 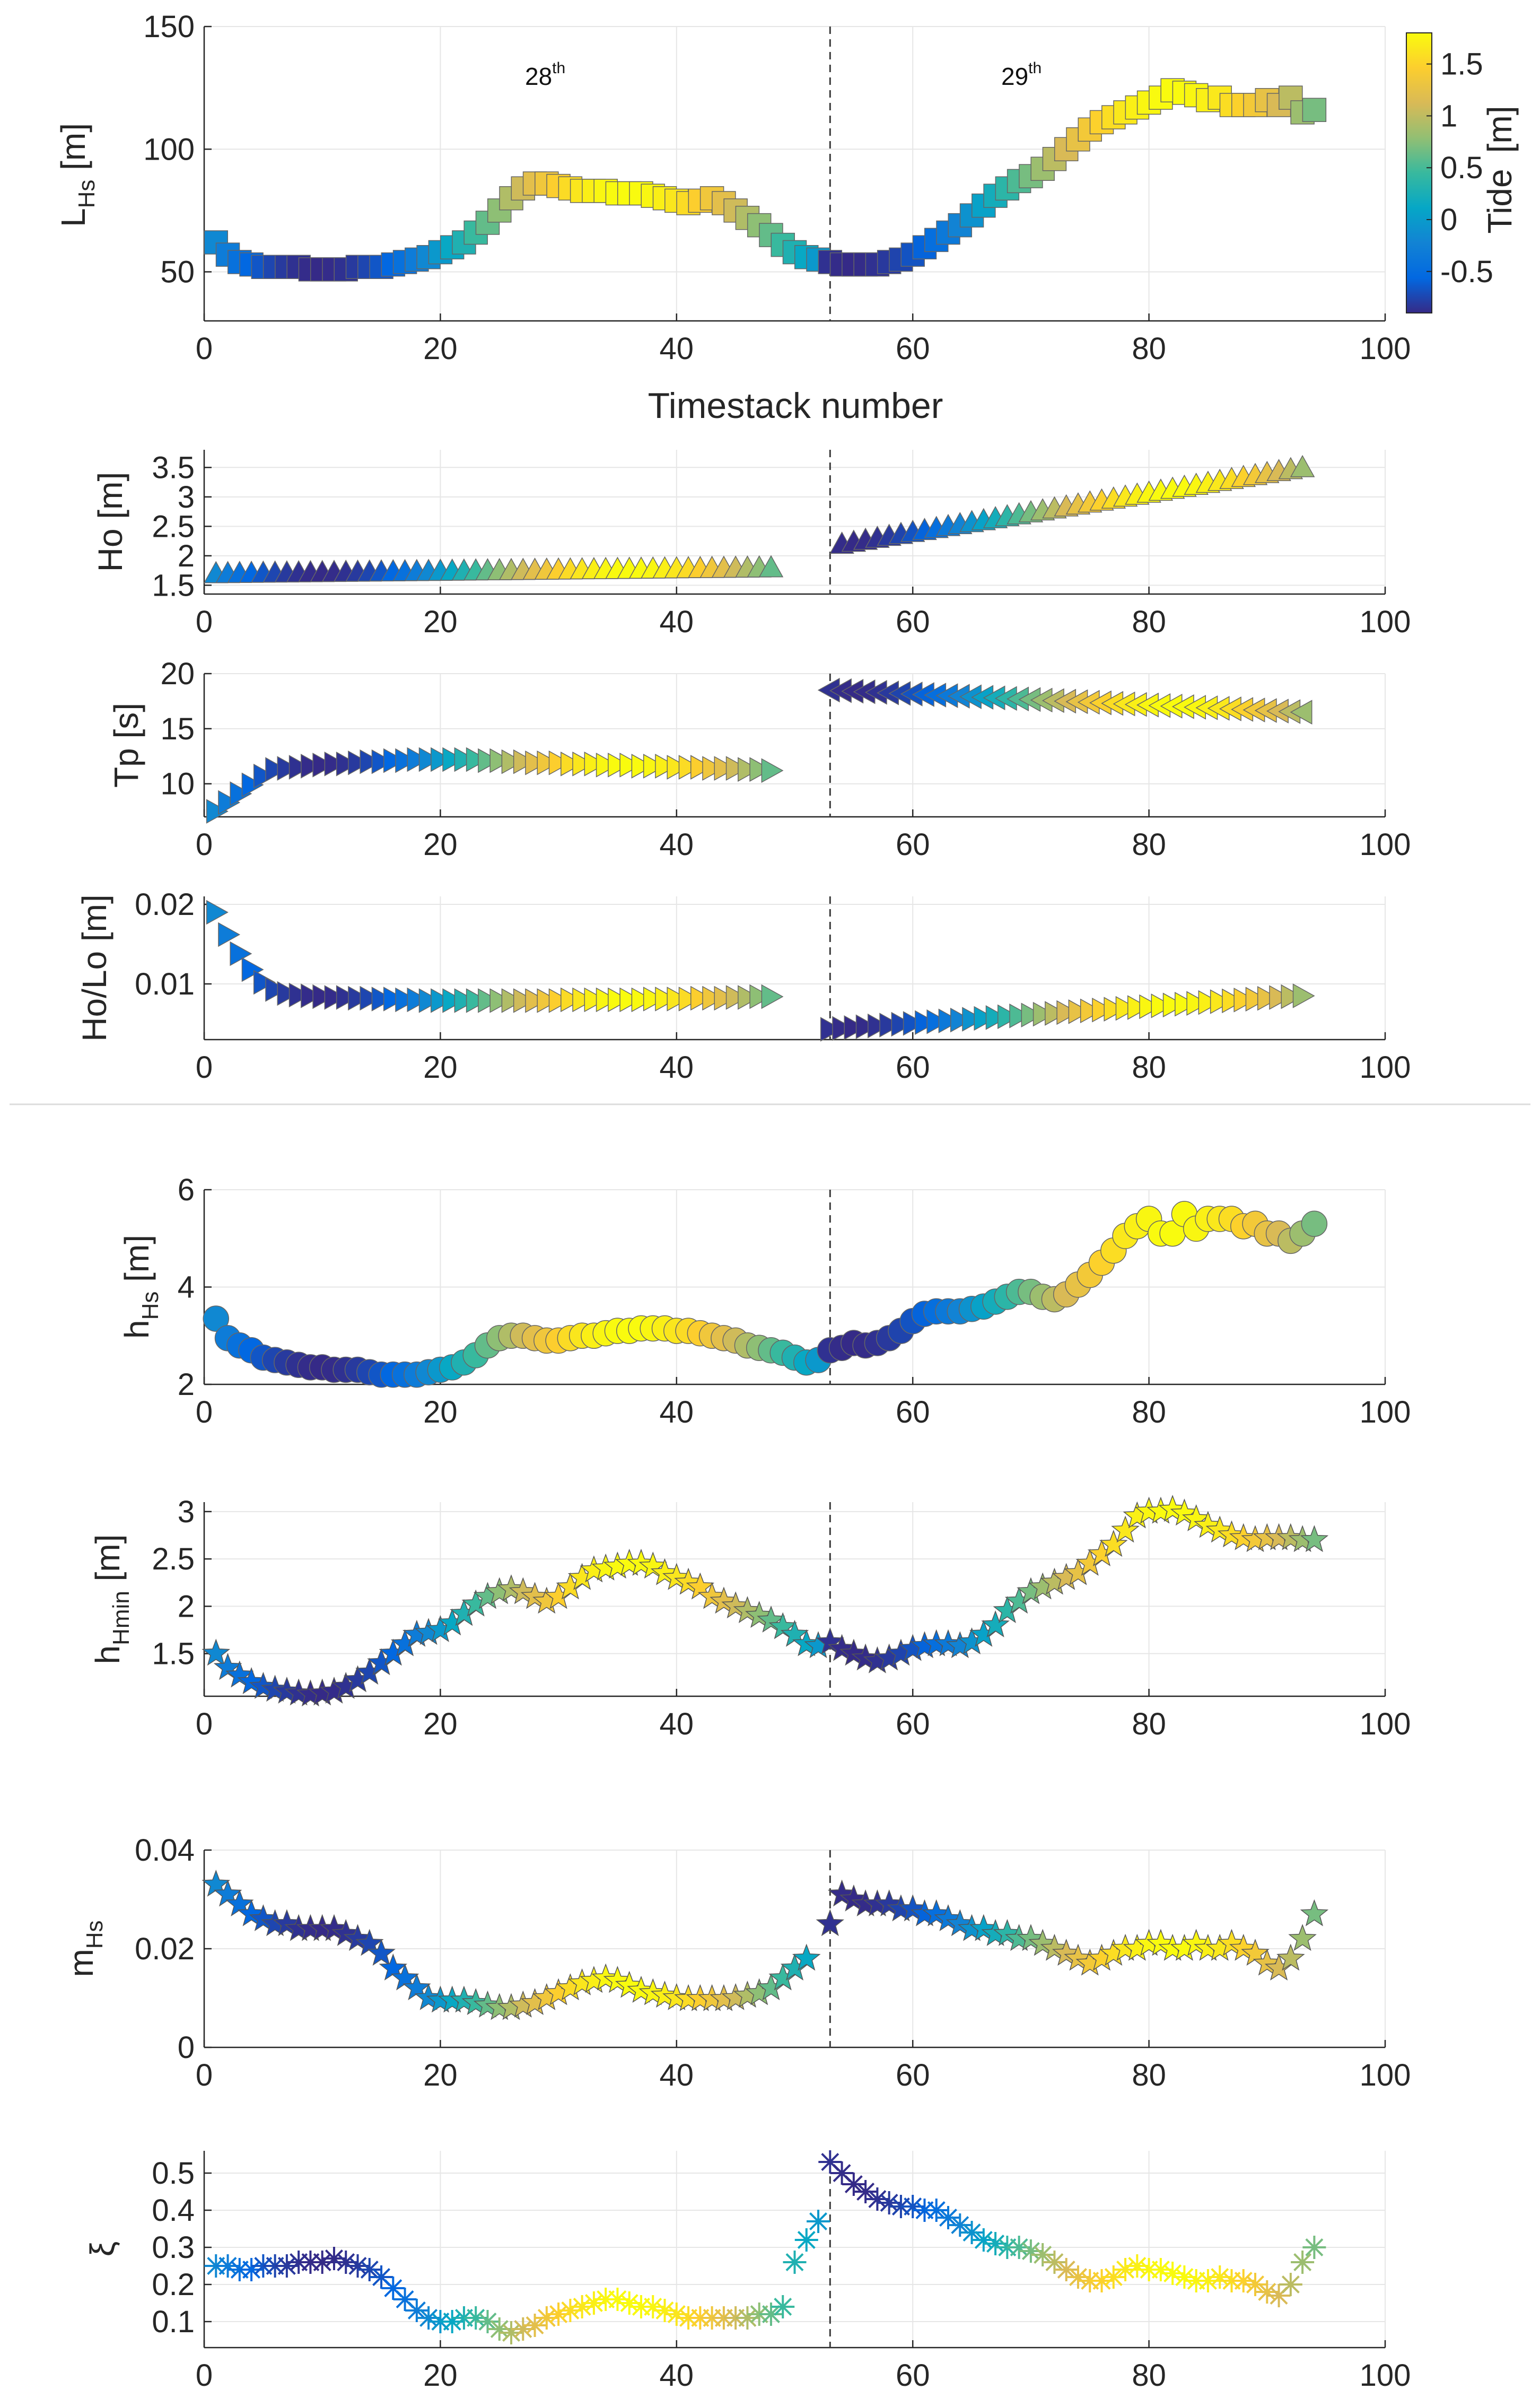 I want to click on y-tick-label: 6, so click(x=186, y=1190).